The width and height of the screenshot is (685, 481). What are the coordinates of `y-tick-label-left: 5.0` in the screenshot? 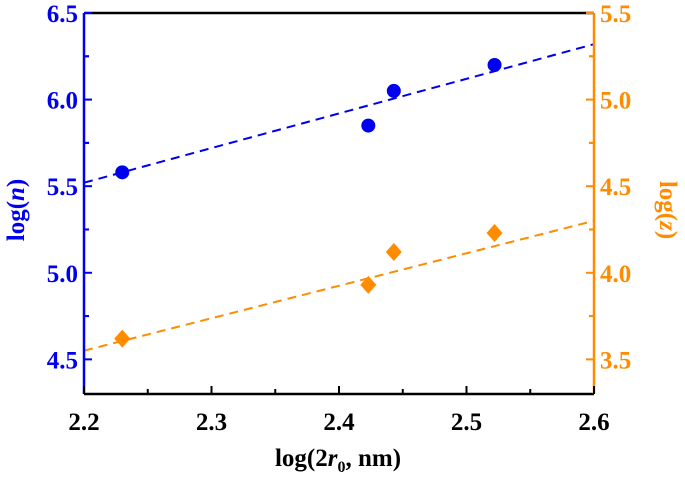 It's located at (62, 274).